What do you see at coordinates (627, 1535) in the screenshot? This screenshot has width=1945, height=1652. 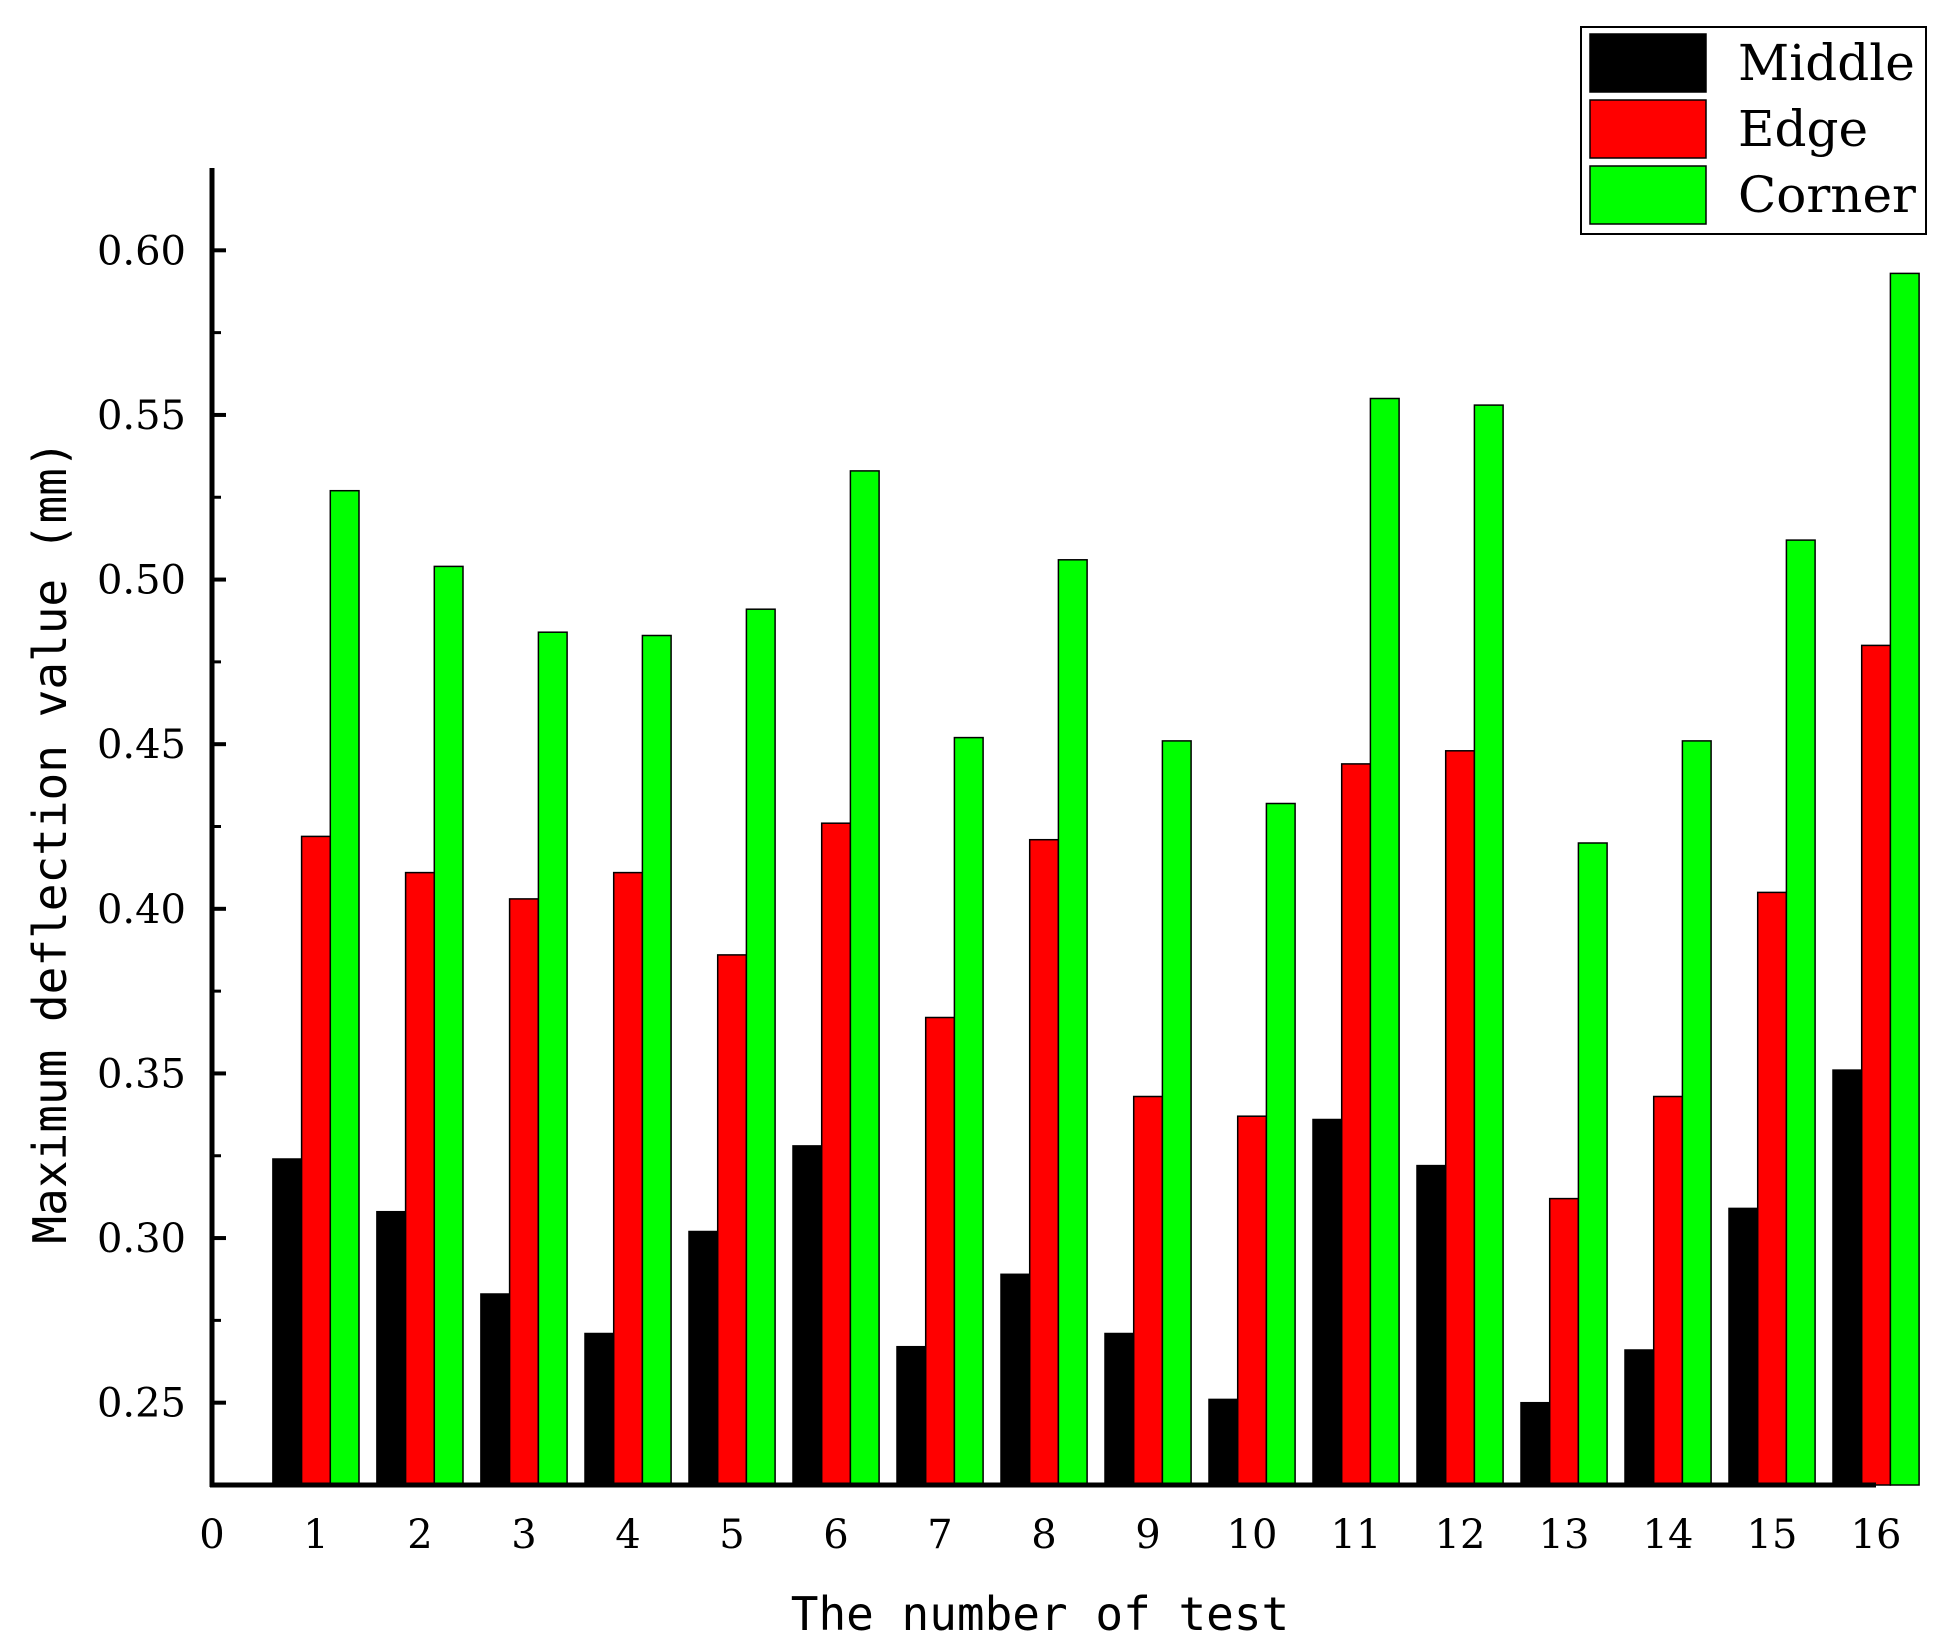 I see `x-tick-label: 4` at bounding box center [627, 1535].